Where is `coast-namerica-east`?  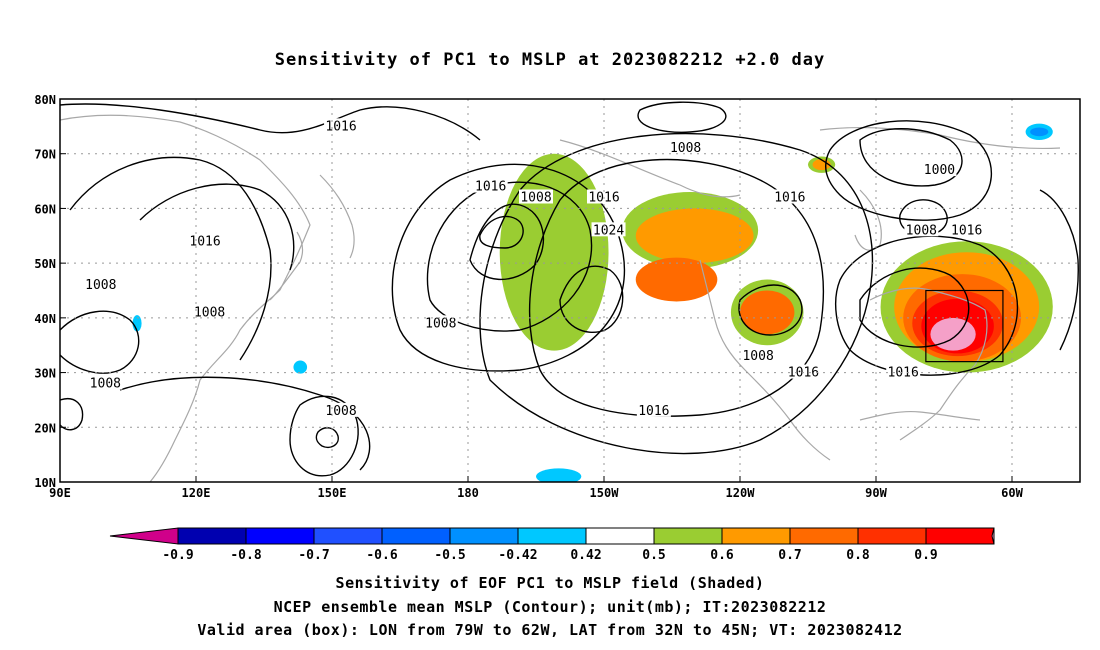 coast-namerica-east is located at coordinates (928, 364).